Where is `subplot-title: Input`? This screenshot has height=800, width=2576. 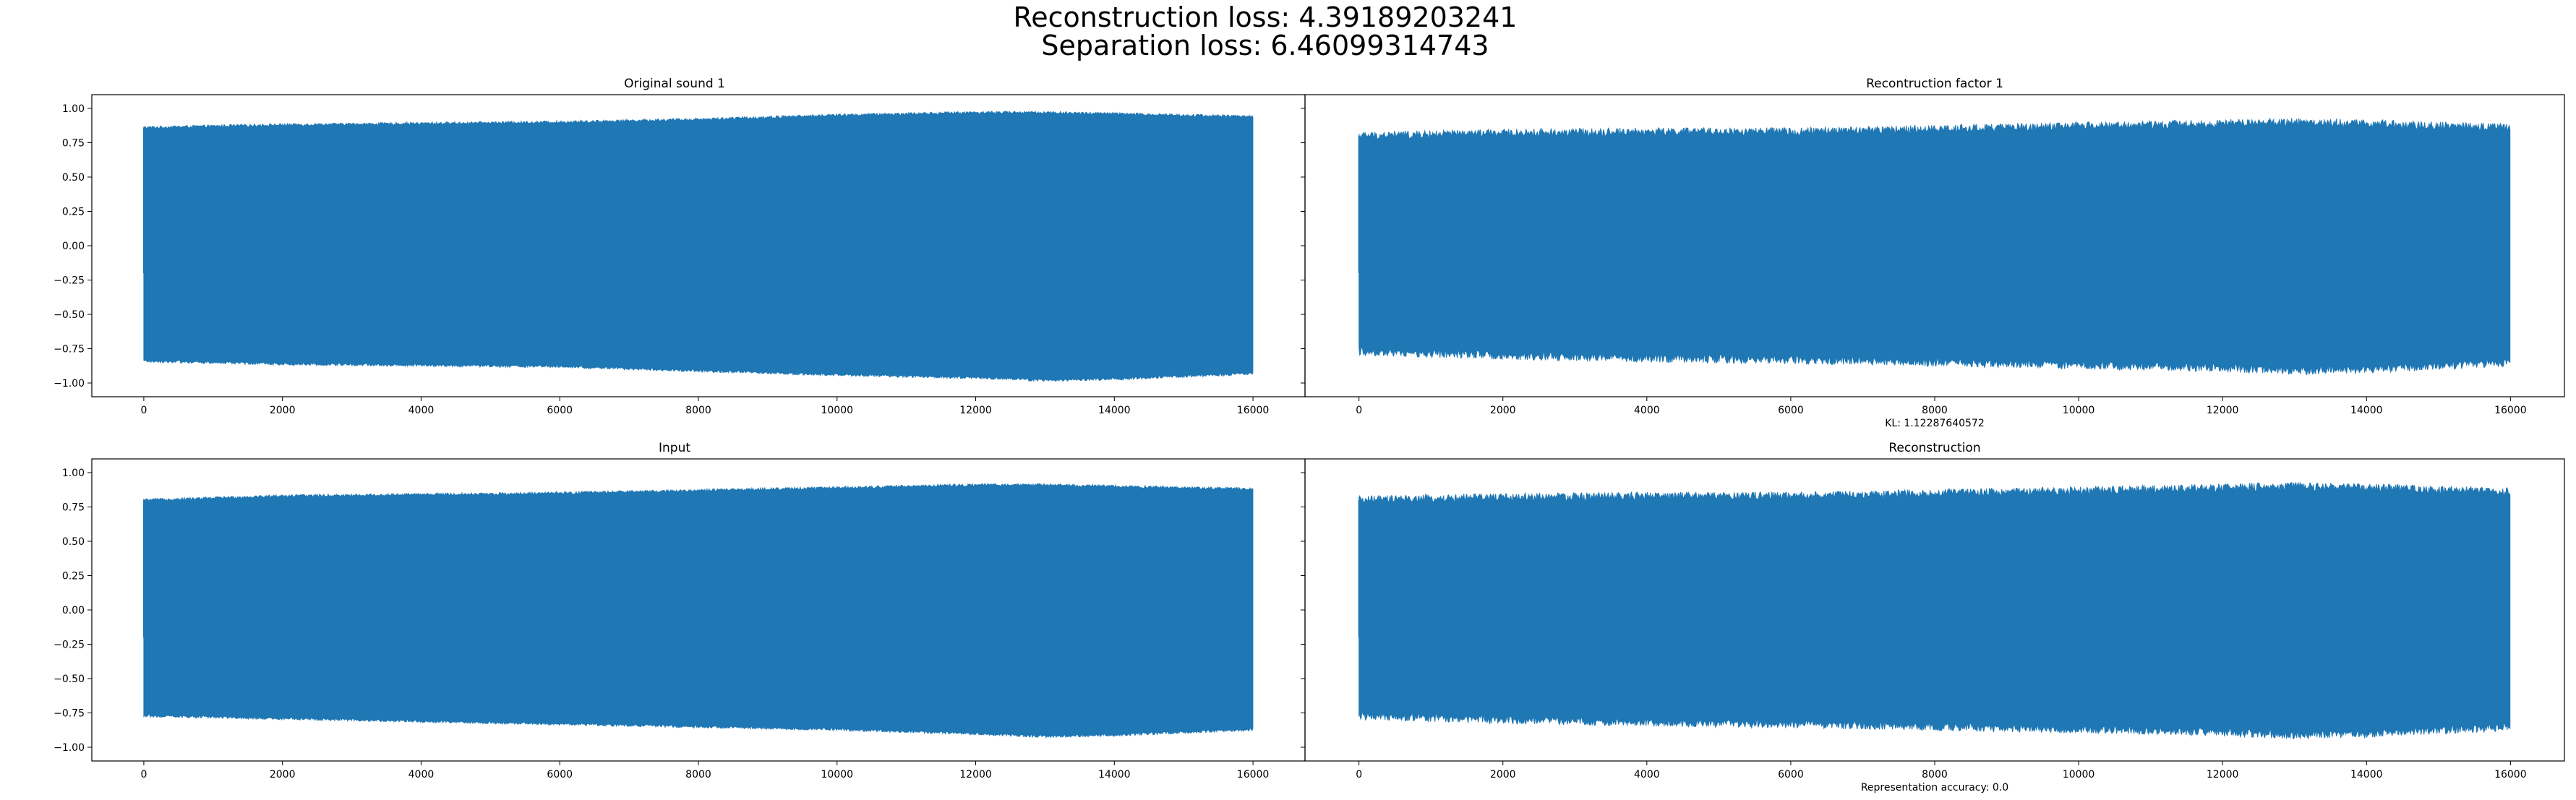 subplot-title: Input is located at coordinates (674, 448).